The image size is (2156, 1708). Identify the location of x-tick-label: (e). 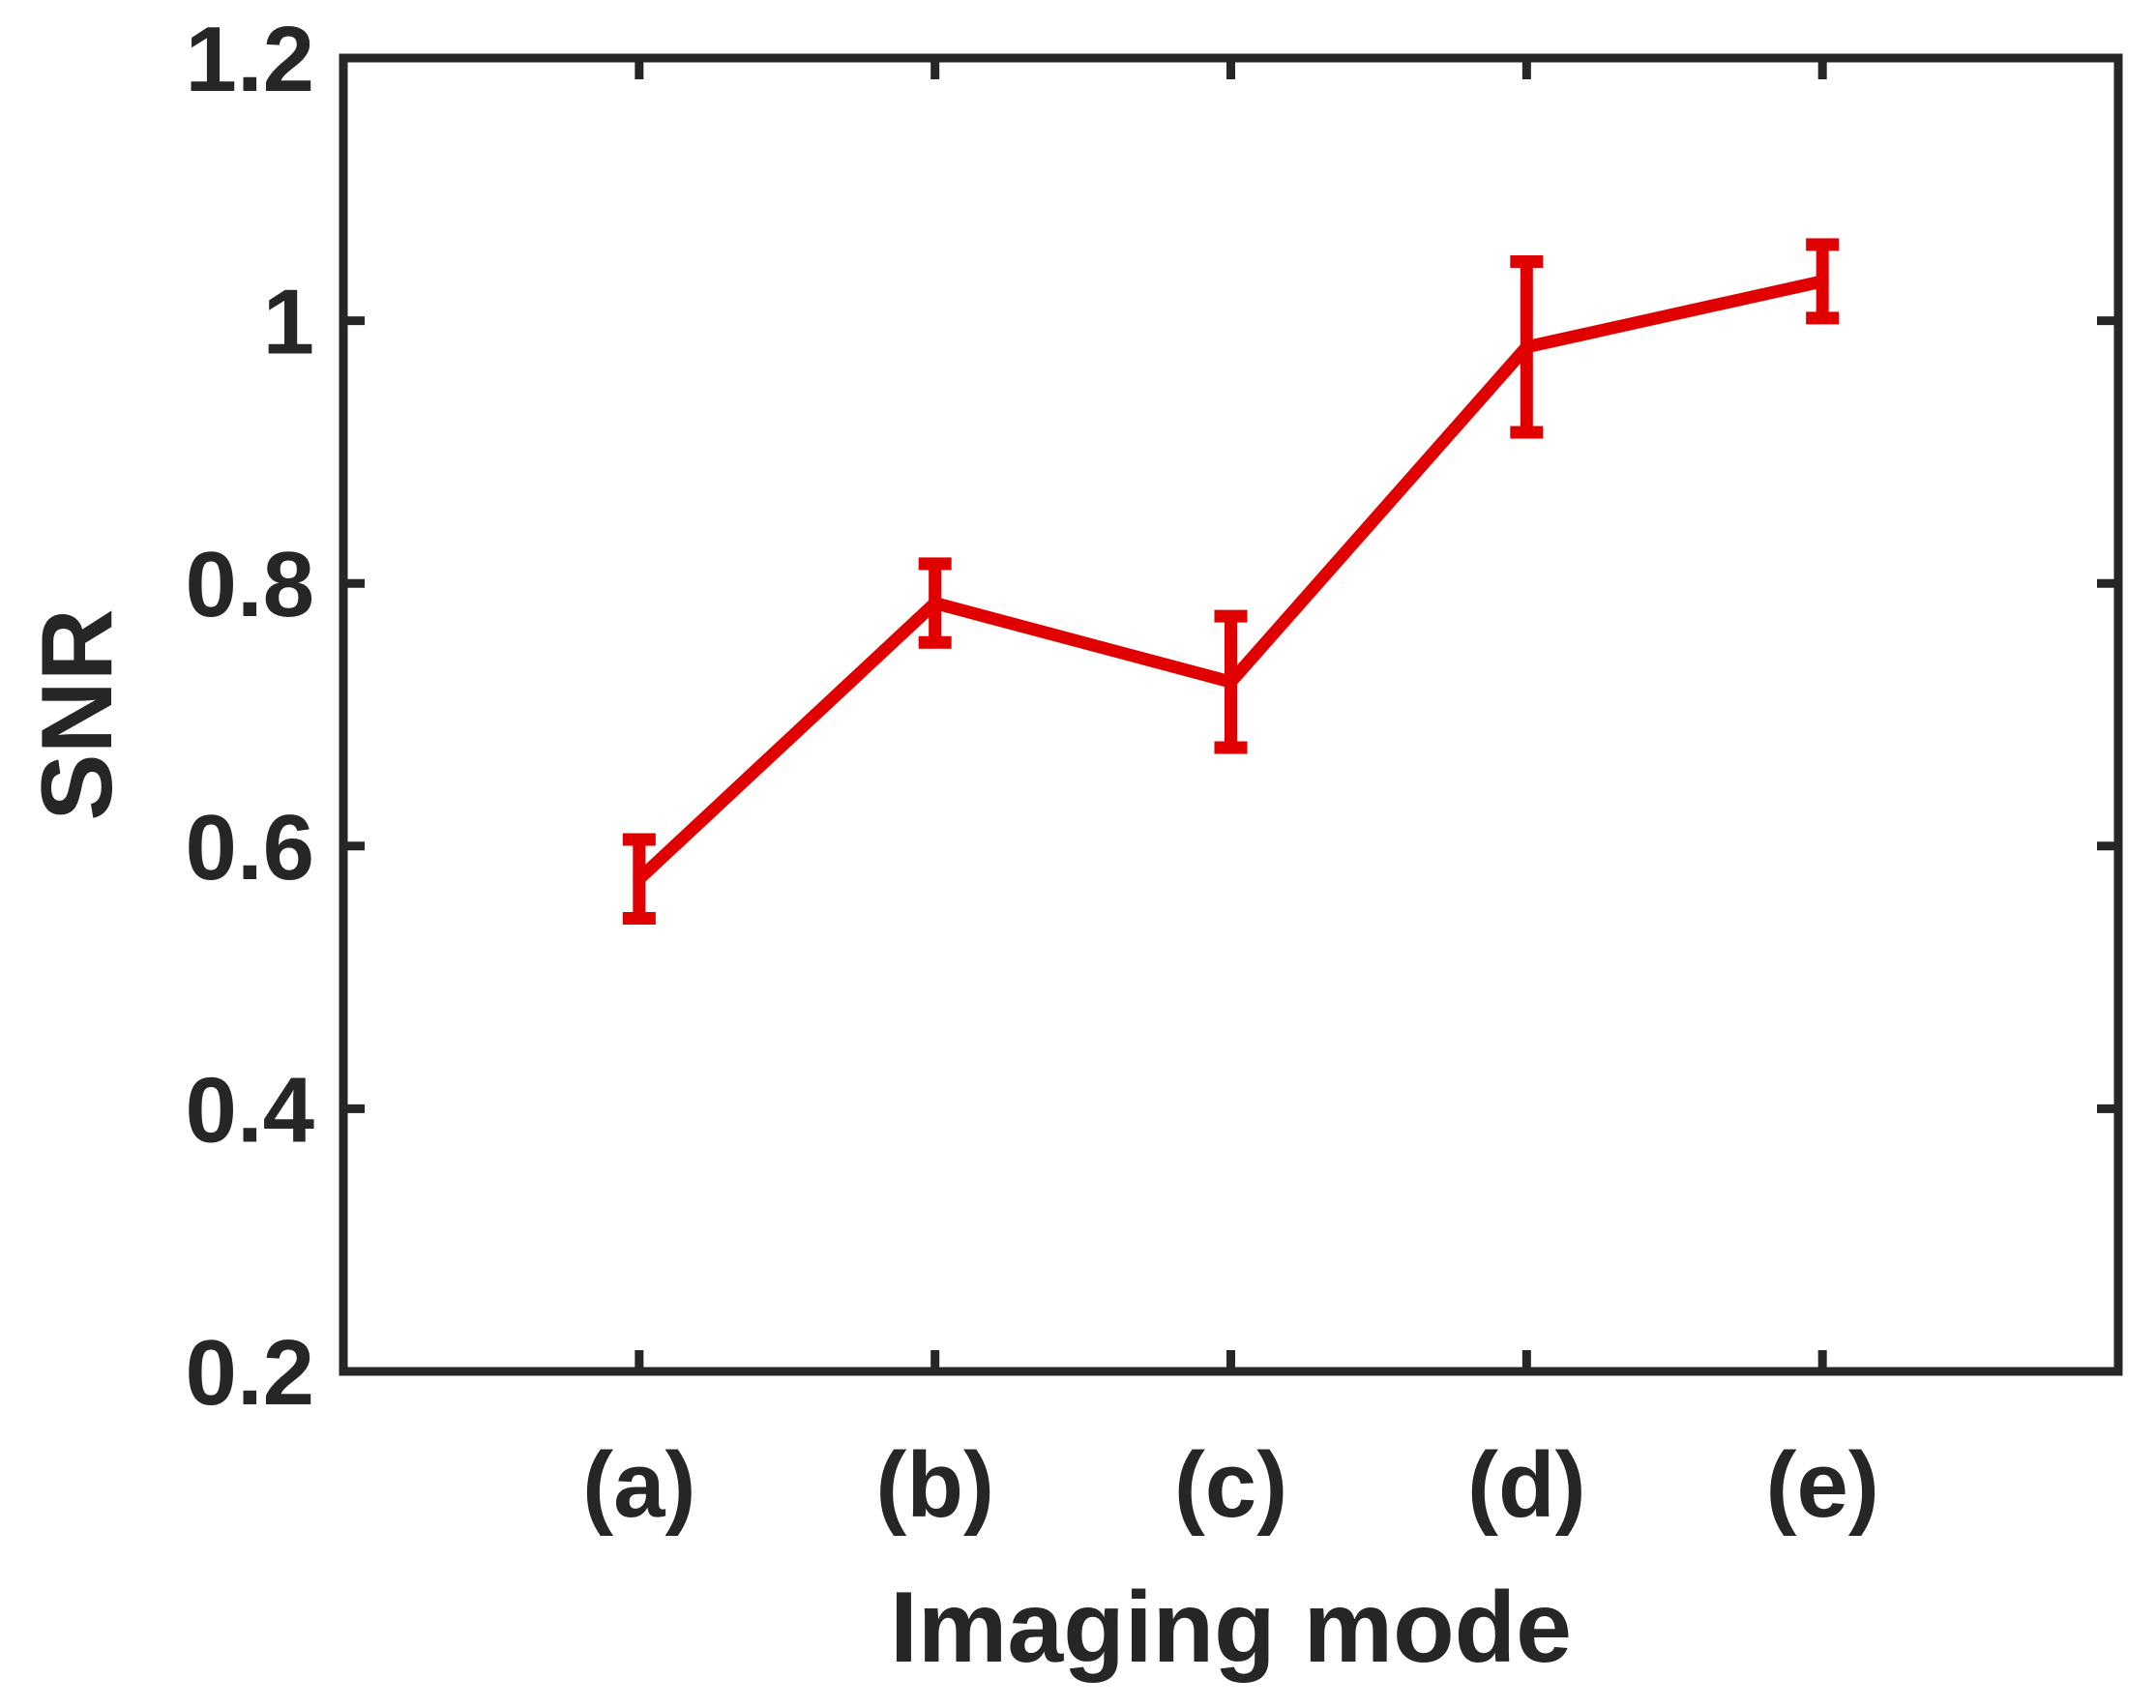
(1822, 1485).